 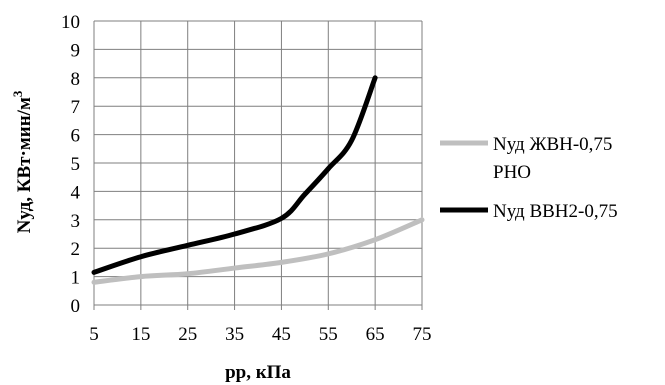 I want to click on x-axis-title: pp, кПа, so click(x=258, y=372).